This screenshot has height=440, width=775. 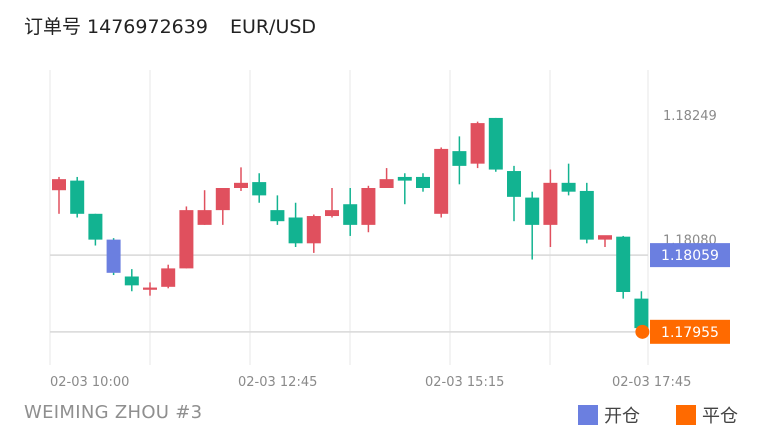 I want to click on legend-open-label: 开仓, so click(x=622, y=416).